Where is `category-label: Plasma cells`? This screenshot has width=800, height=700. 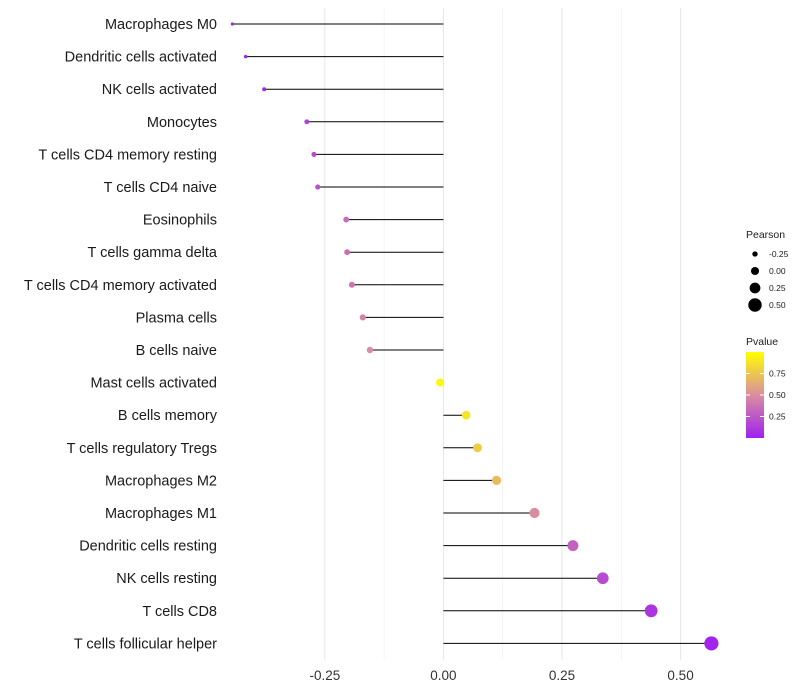 category-label: Plasma cells is located at coordinates (176, 318).